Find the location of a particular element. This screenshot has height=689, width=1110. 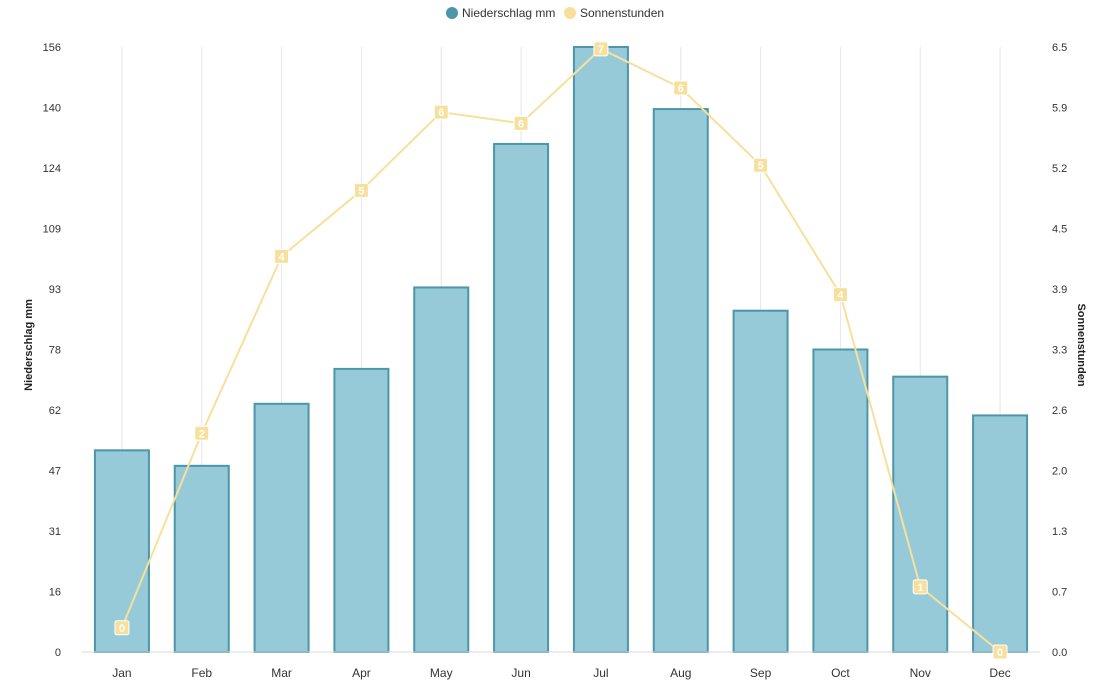

left-axis-title: Niederschlag mm is located at coordinates (29, 345).